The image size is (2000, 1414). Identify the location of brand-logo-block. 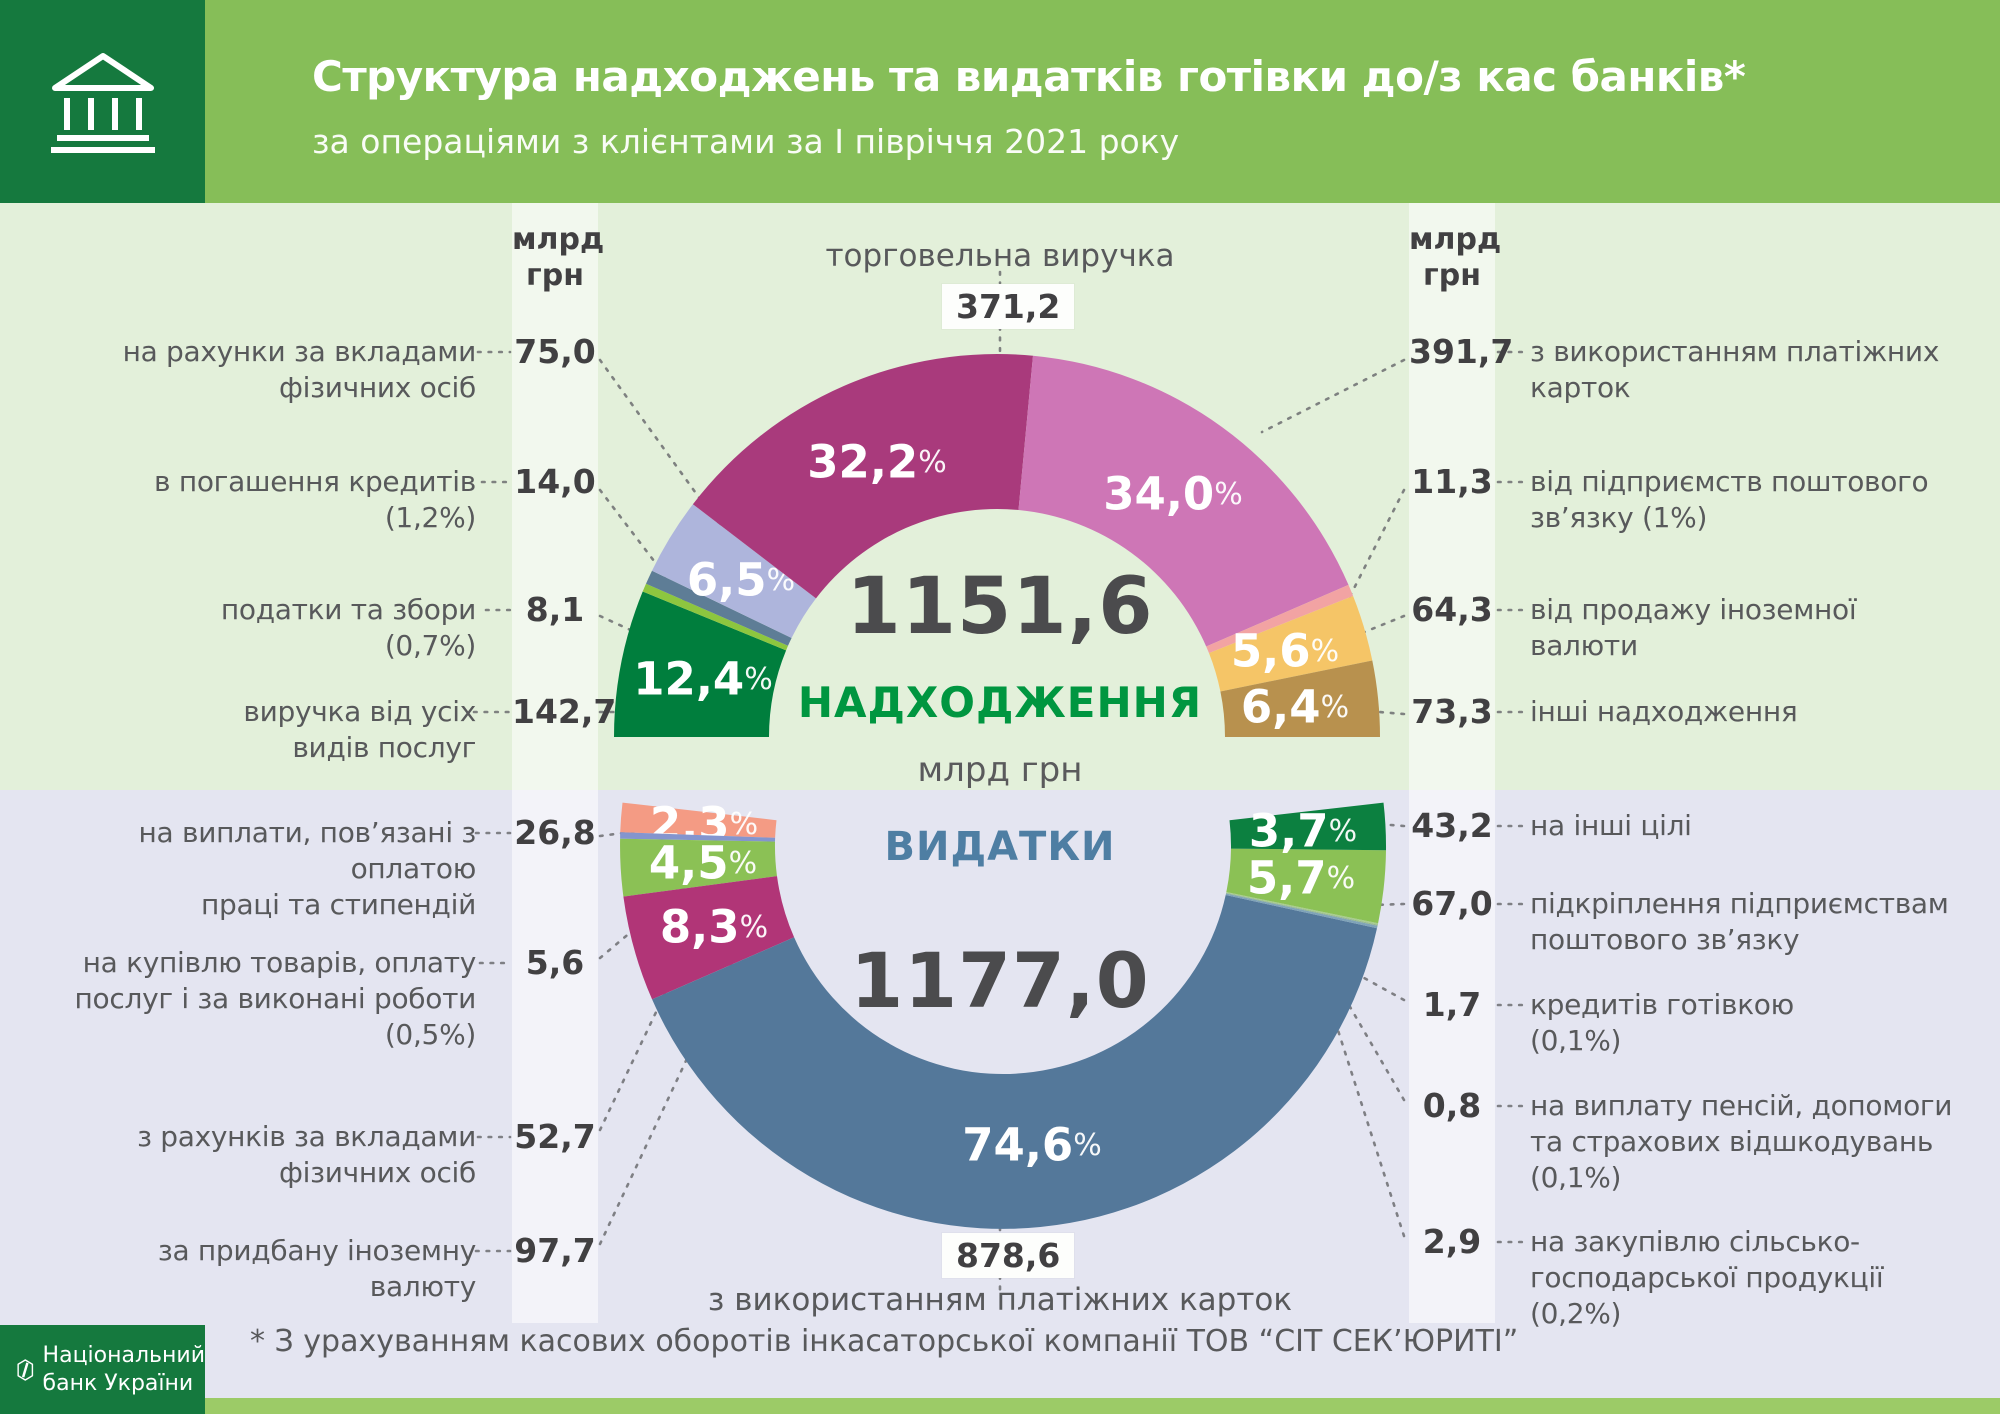
(102, 101).